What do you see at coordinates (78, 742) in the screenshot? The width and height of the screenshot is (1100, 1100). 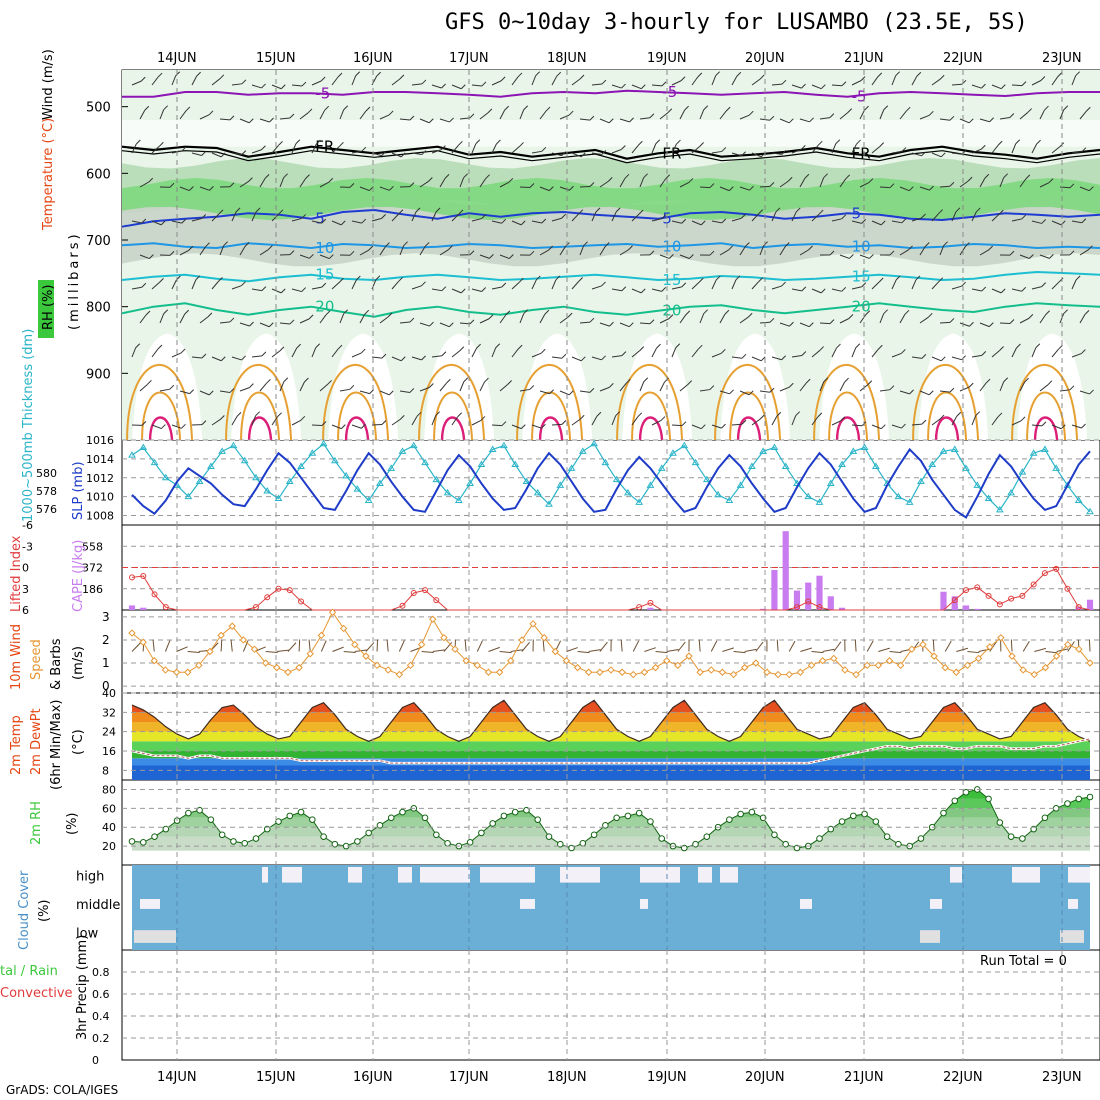 I see `temp-ylabel-4: (°C)` at bounding box center [78, 742].